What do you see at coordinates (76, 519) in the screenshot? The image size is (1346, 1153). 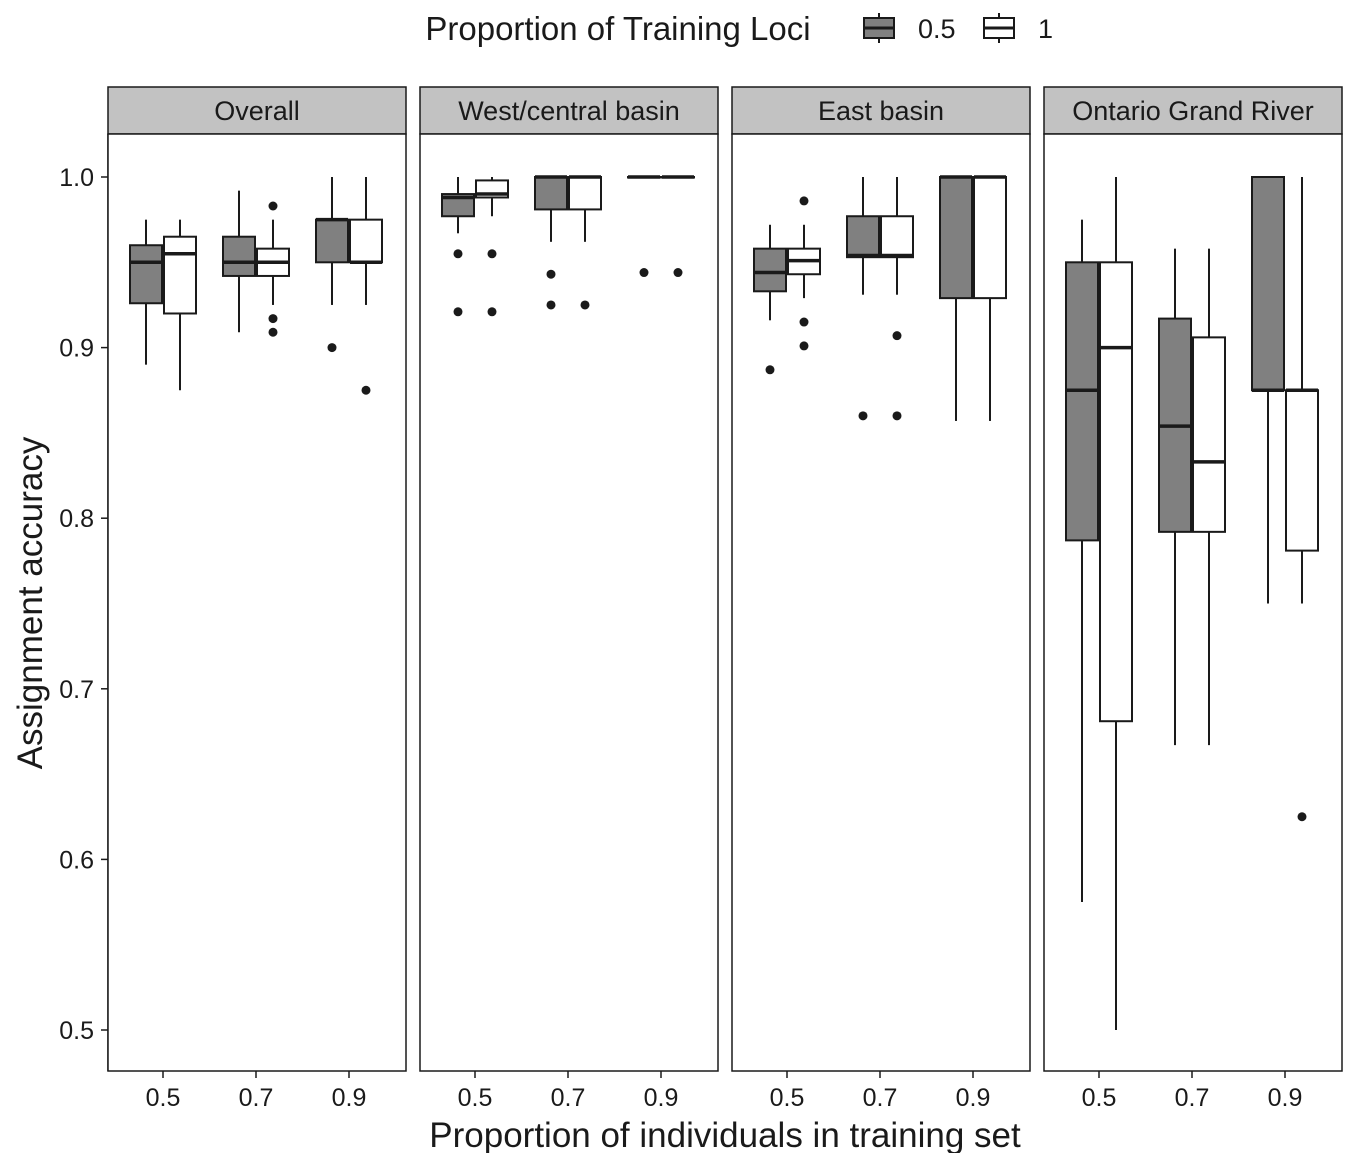 I see `y-tick-label: 0.8` at bounding box center [76, 519].